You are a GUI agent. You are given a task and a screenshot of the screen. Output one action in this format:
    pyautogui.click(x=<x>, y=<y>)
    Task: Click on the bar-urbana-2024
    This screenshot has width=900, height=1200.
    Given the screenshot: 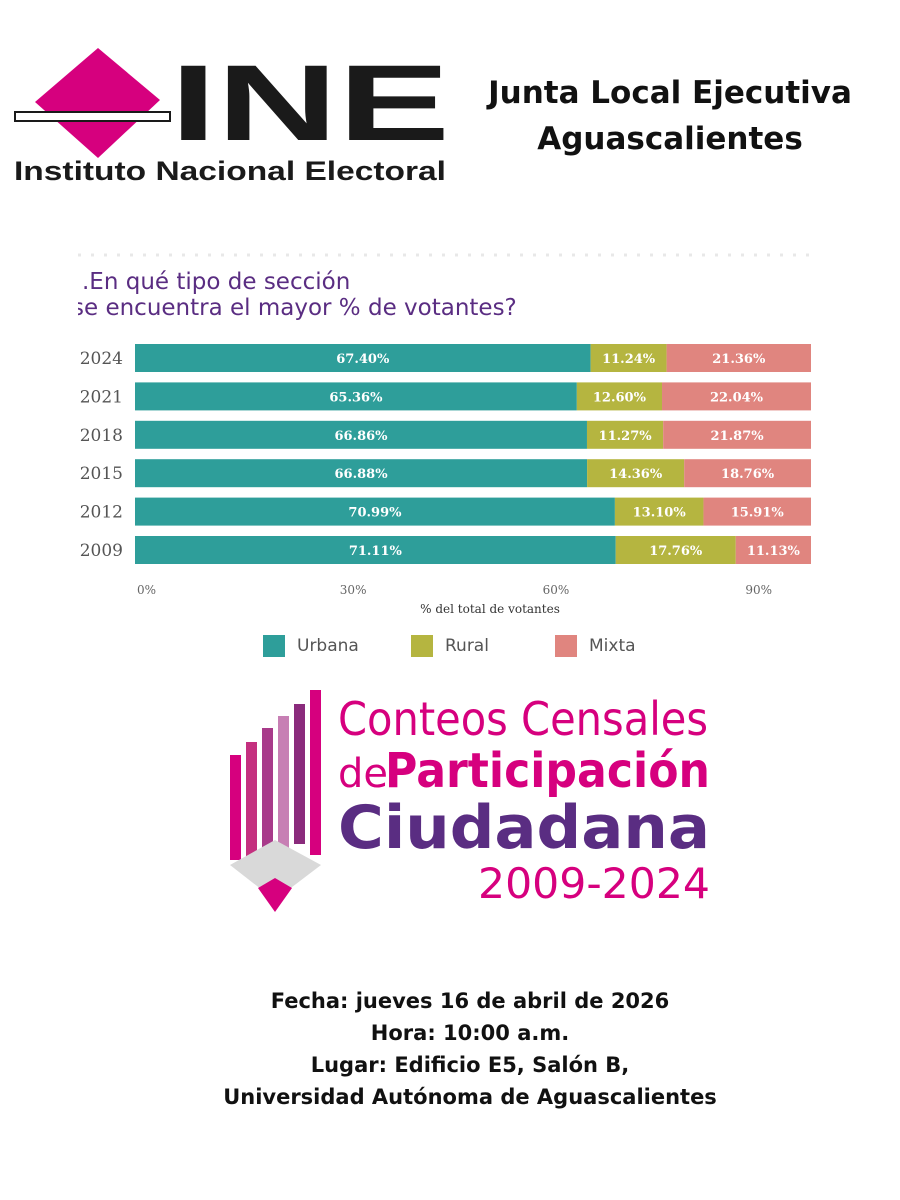 What is the action you would take?
    pyautogui.click(x=363, y=358)
    